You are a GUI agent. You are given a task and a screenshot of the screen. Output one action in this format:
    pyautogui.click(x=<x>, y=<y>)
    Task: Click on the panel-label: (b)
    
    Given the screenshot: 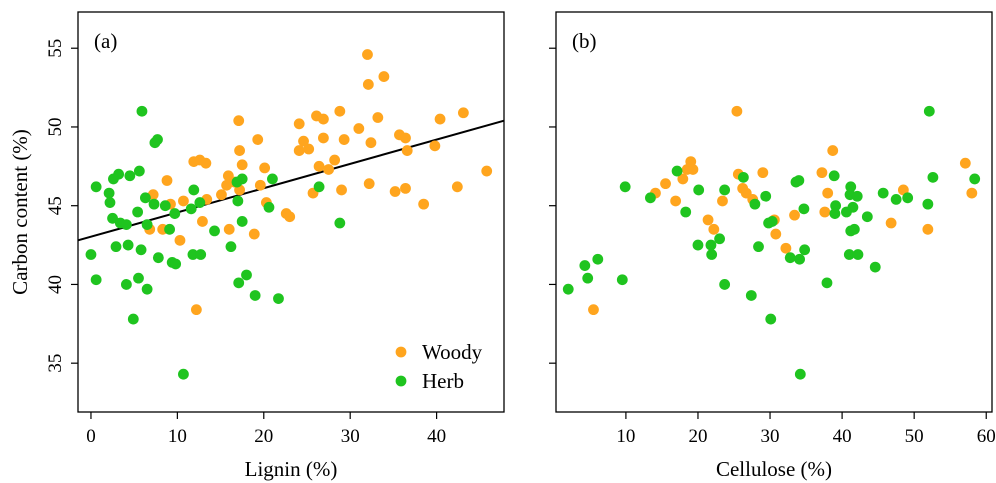 What is the action you would take?
    pyautogui.click(x=584, y=41)
    